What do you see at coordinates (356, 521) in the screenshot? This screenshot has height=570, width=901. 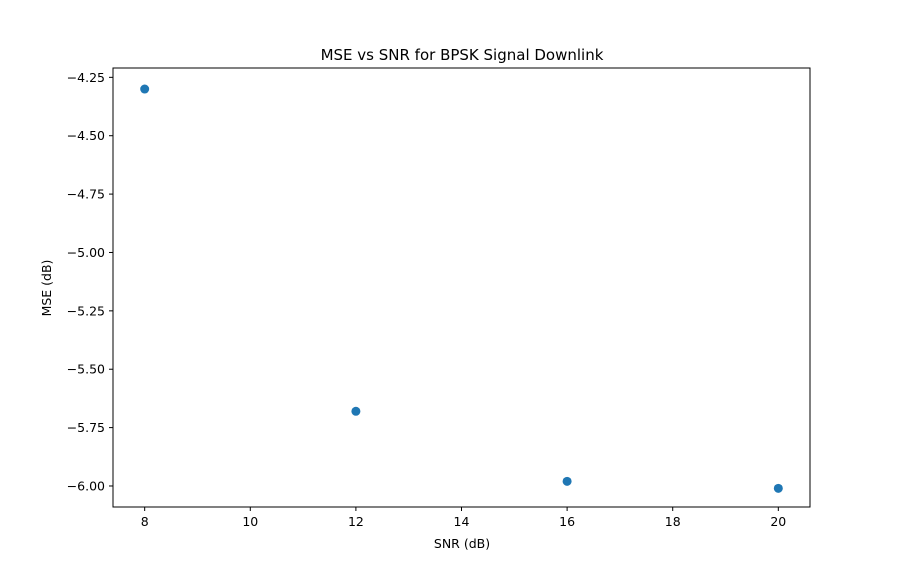 I see `x-tick-label: 12` at bounding box center [356, 521].